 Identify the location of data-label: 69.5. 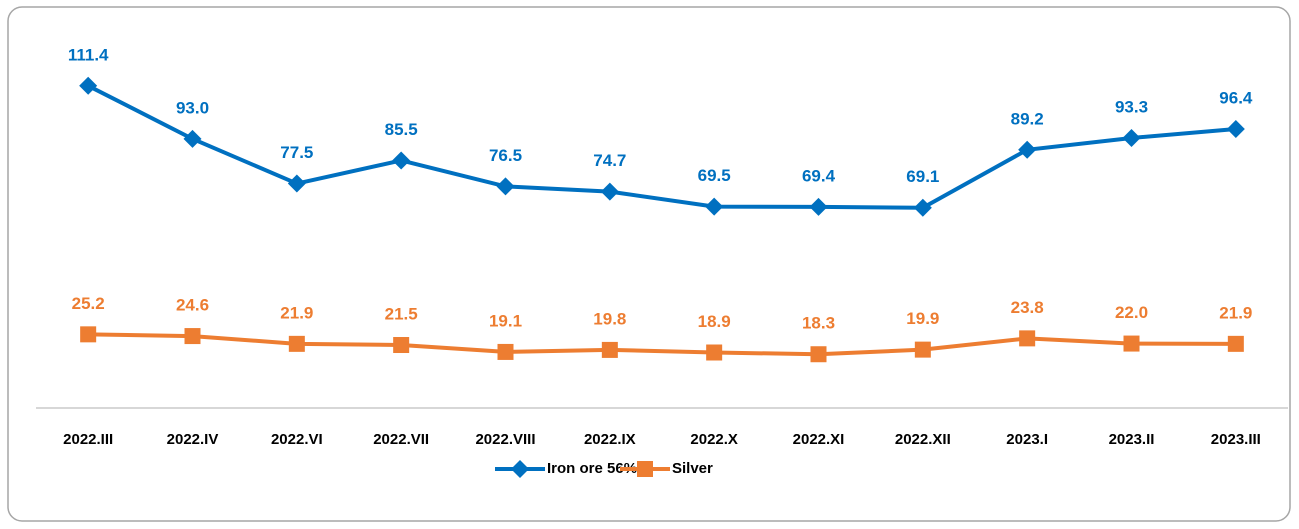
(714, 175).